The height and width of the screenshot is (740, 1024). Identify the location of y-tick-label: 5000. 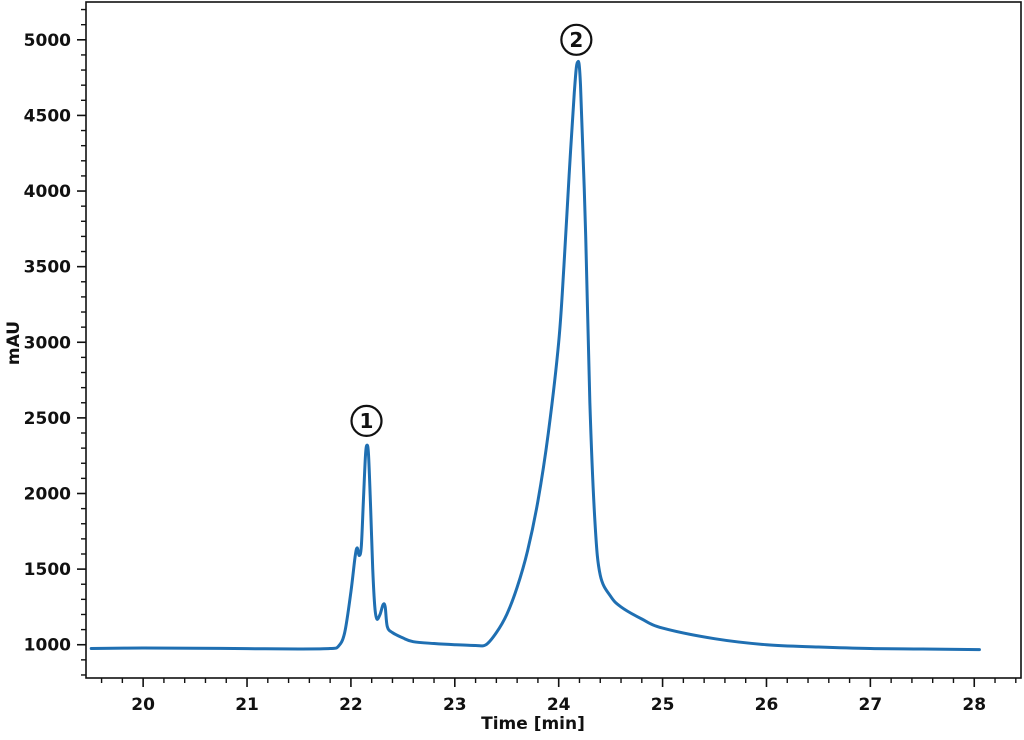
(47, 41).